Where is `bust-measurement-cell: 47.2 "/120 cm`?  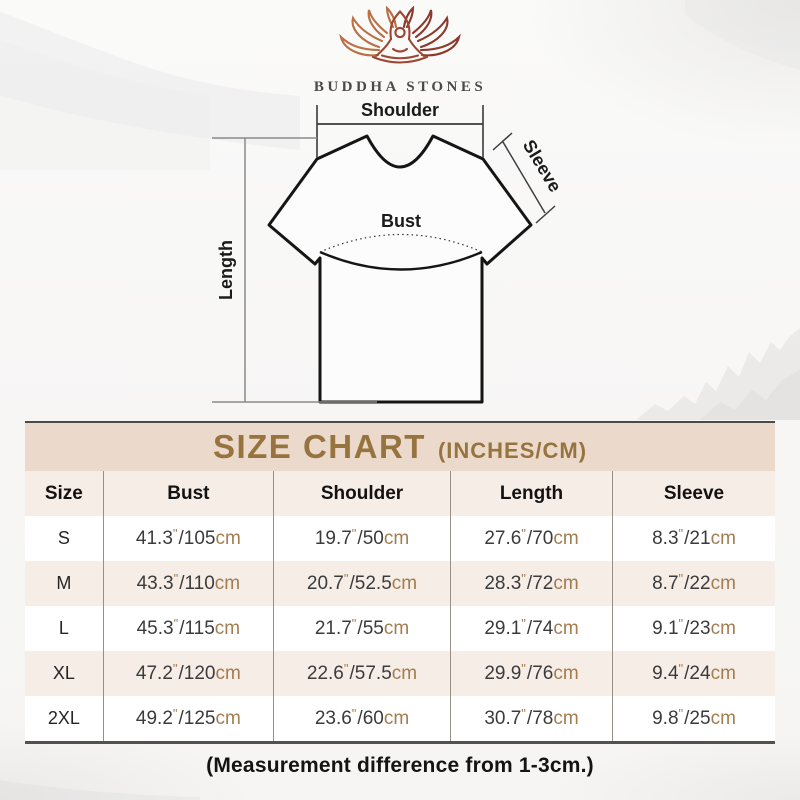 bust-measurement-cell: 47.2 "/120 cm is located at coordinates (189, 673).